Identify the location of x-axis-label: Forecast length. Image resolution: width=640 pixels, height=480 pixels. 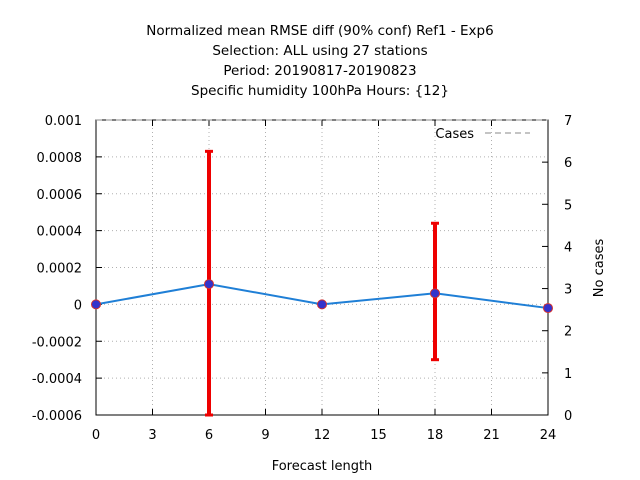
(322, 466).